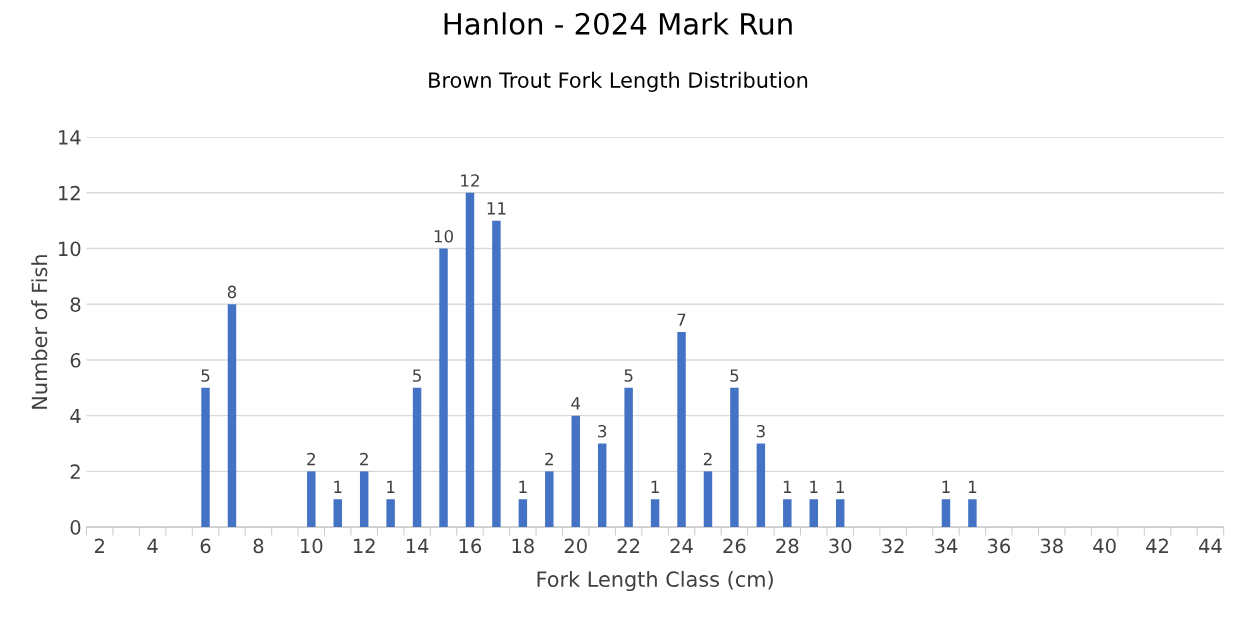 This screenshot has height=626, width=1236. I want to click on x-tick-label: 30, so click(840, 546).